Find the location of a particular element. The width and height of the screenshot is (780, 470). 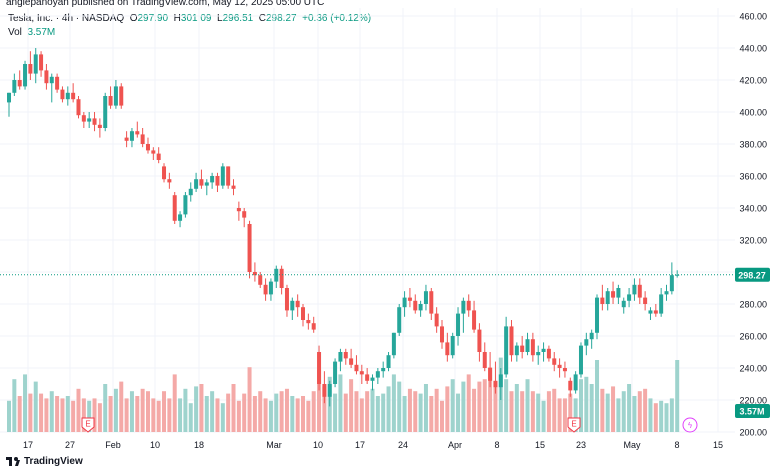

y-tick-label: 200.00 is located at coordinates (753, 433).